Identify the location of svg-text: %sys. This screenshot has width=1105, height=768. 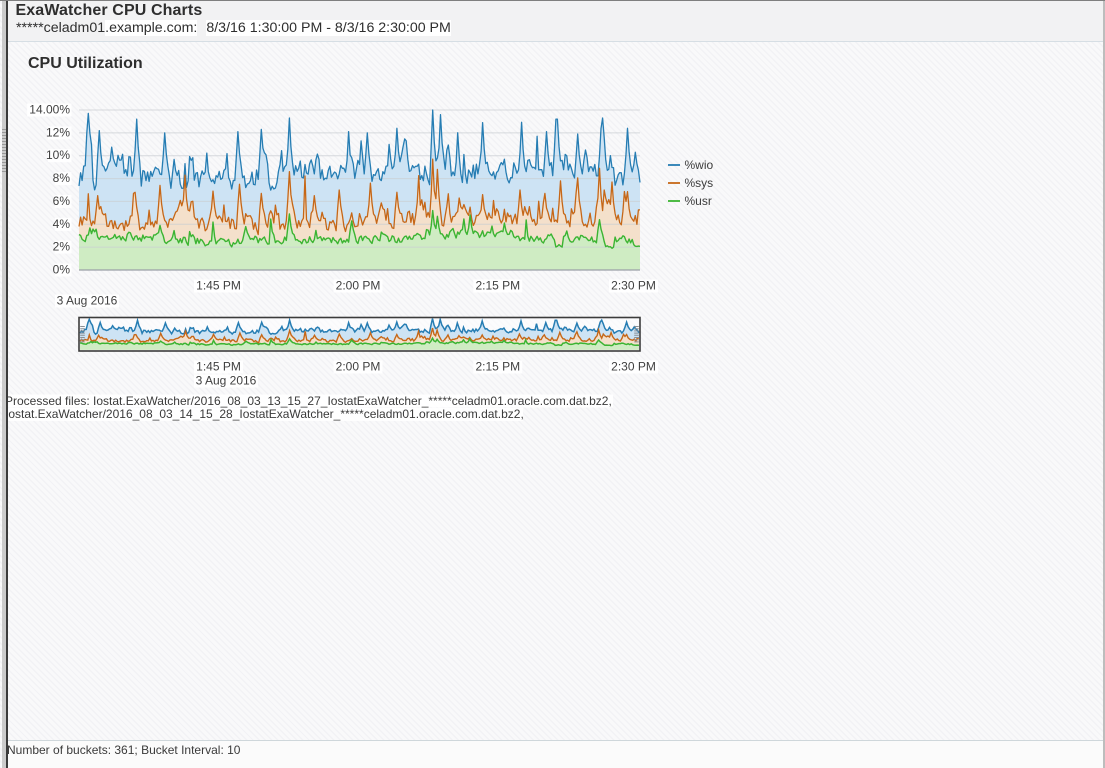
(699, 183).